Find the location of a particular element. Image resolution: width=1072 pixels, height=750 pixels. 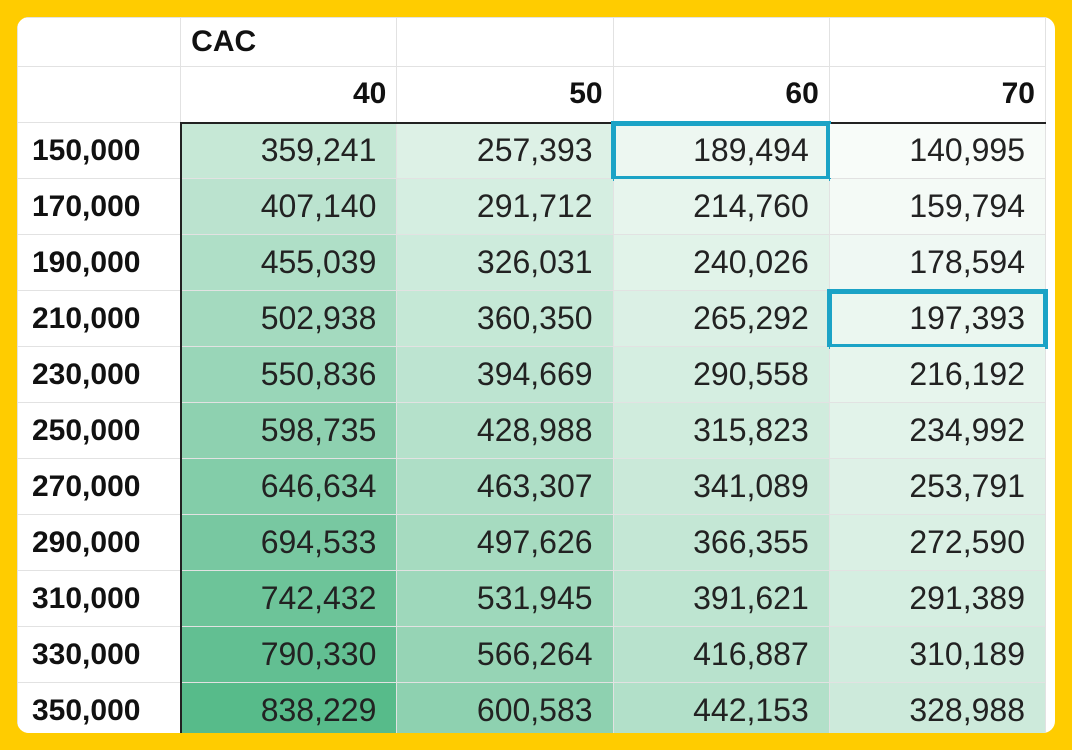

value-cell: 359,241 is located at coordinates (289, 150).